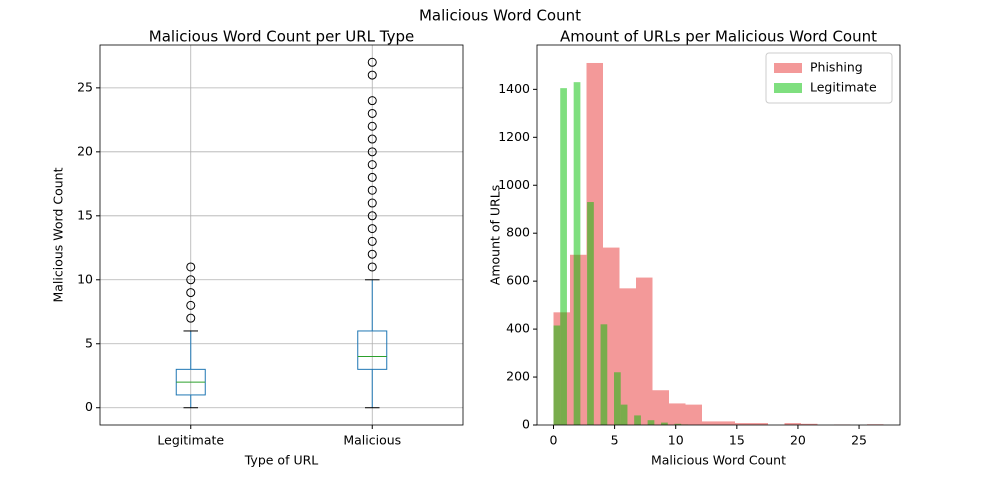 This screenshot has height=500, width=1000. What do you see at coordinates (514, 136) in the screenshot?
I see `y-tick-label: 1200` at bounding box center [514, 136].